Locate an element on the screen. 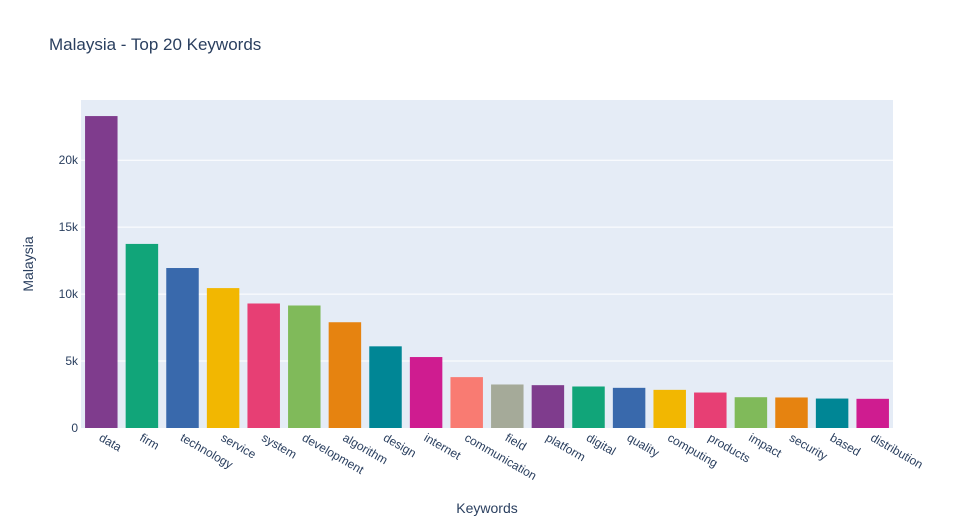 Image resolution: width=972 pixels, height=525 pixels. y-tick-label: 10k is located at coordinates (69, 294).